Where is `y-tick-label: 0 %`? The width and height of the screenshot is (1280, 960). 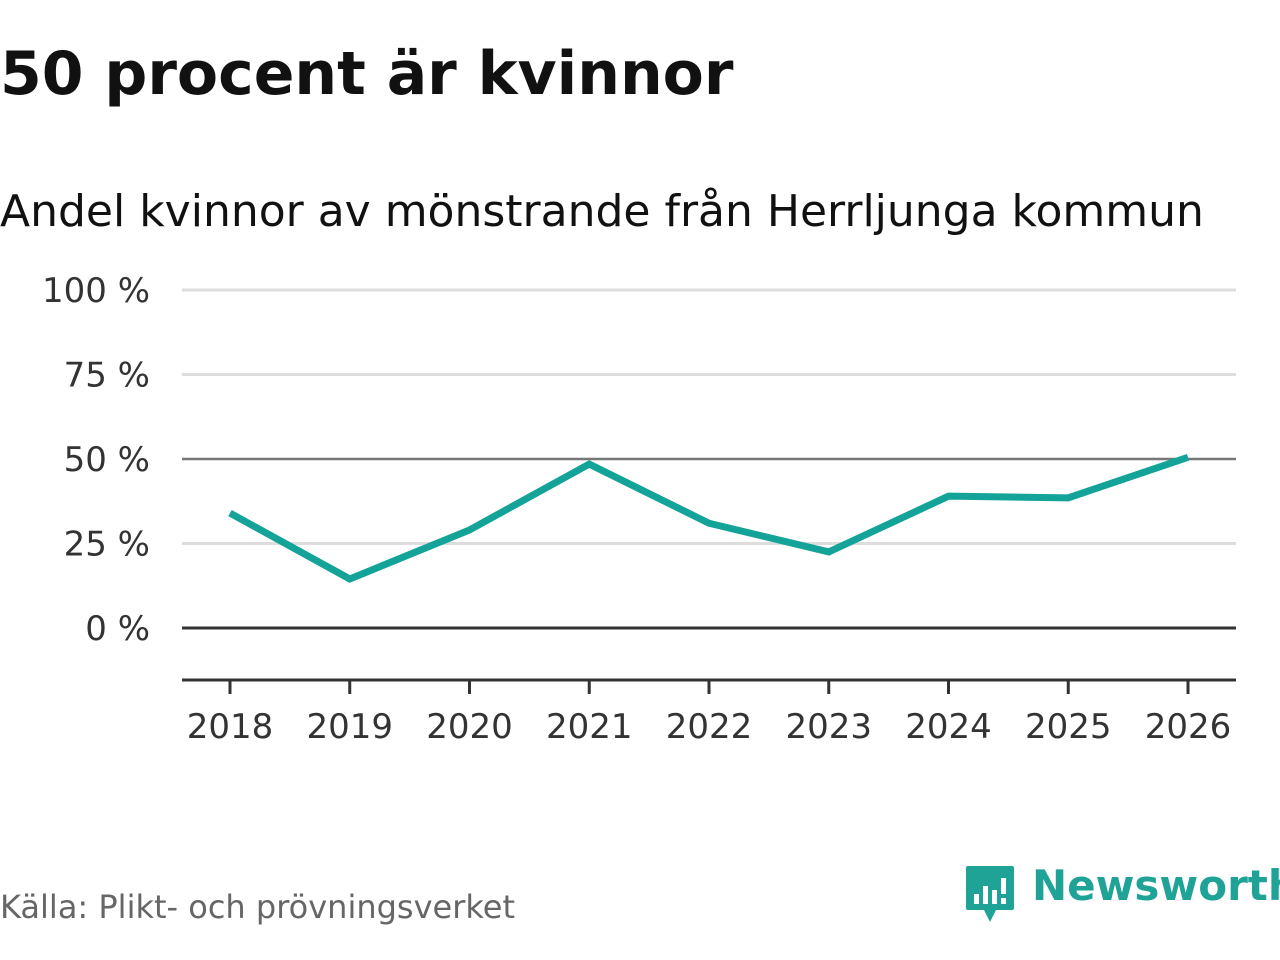
y-tick-label: 0 % is located at coordinates (117, 629).